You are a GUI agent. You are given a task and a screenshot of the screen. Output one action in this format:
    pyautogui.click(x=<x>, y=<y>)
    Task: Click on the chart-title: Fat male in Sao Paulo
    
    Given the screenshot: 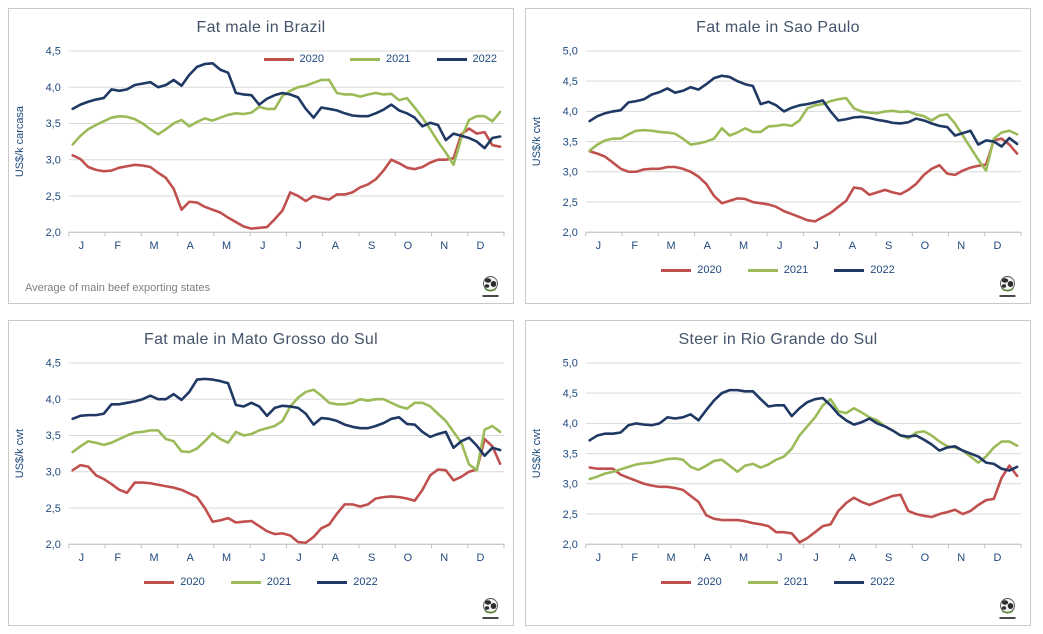 What is the action you would take?
    pyautogui.click(x=778, y=27)
    